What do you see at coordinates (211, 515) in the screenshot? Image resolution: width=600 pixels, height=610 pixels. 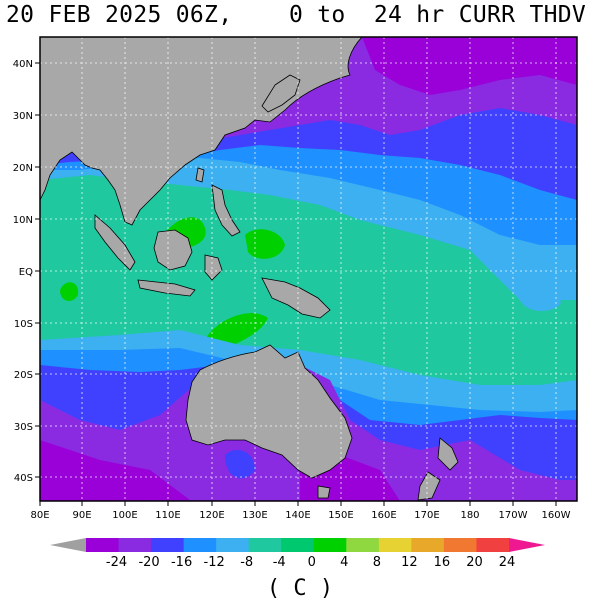 I see `lon-label: 120E` at bounding box center [211, 515].